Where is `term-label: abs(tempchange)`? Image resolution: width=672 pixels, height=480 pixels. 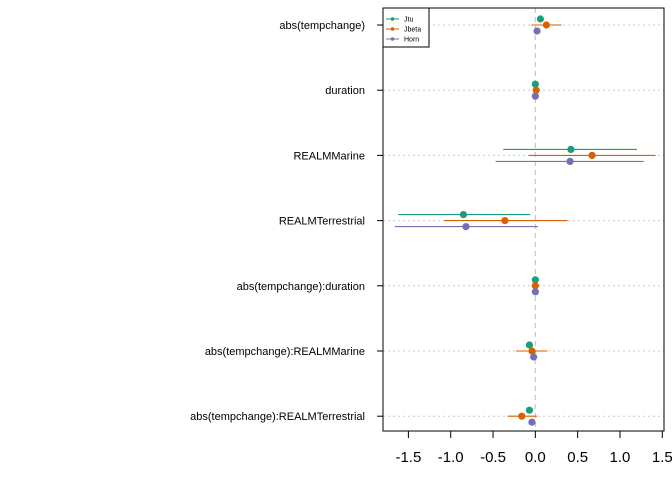
term-label: abs(tempchange) is located at coordinates (322, 26).